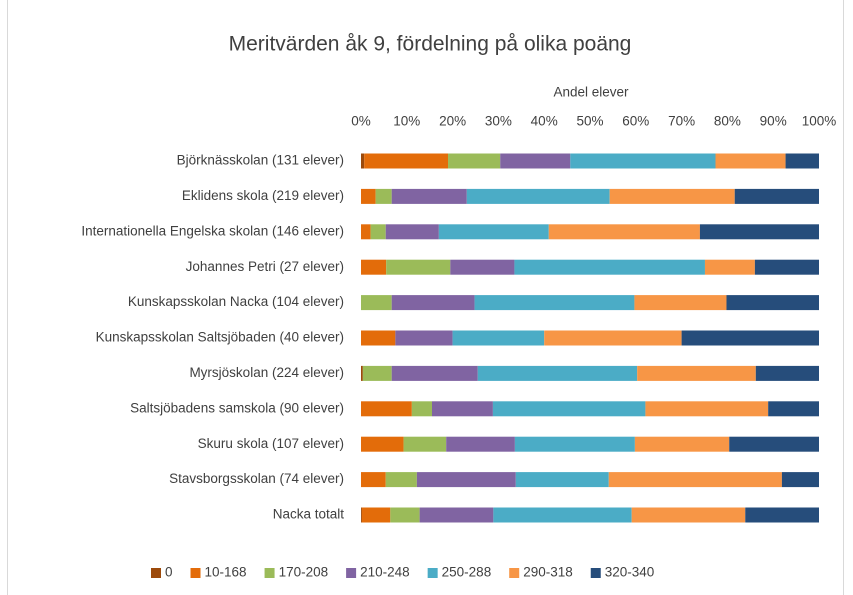 Image resolution: width=853 pixels, height=595 pixels. What do you see at coordinates (169, 572) in the screenshot?
I see `legend-label: 0` at bounding box center [169, 572].